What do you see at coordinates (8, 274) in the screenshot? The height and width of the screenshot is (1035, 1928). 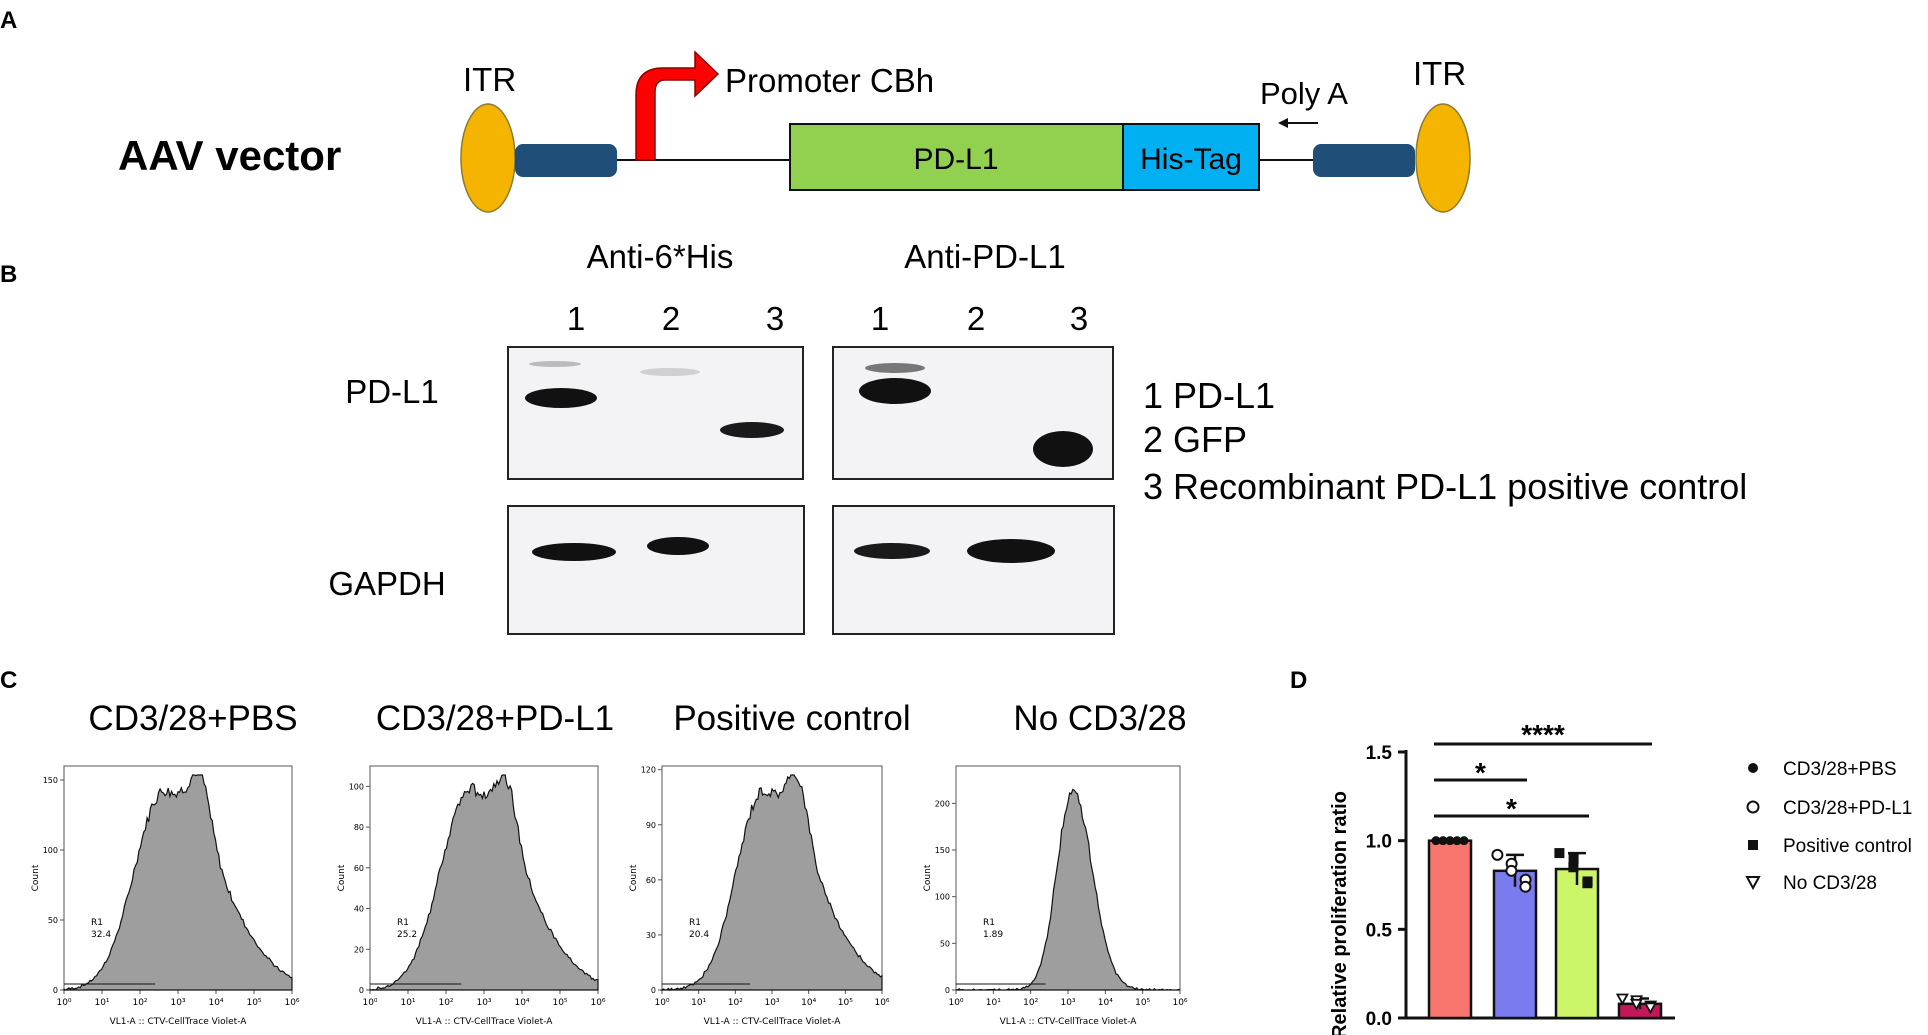 I see `panel-b-letter: B` at bounding box center [8, 274].